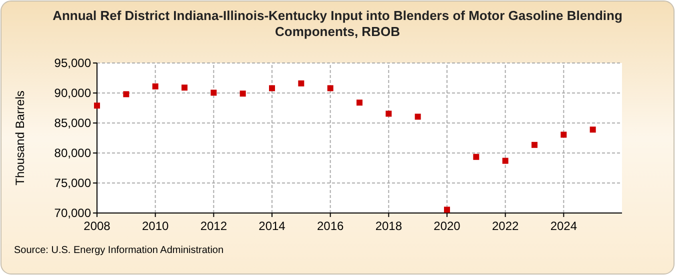  I want to click on y-tick-label: 95,000, so click(73, 63).